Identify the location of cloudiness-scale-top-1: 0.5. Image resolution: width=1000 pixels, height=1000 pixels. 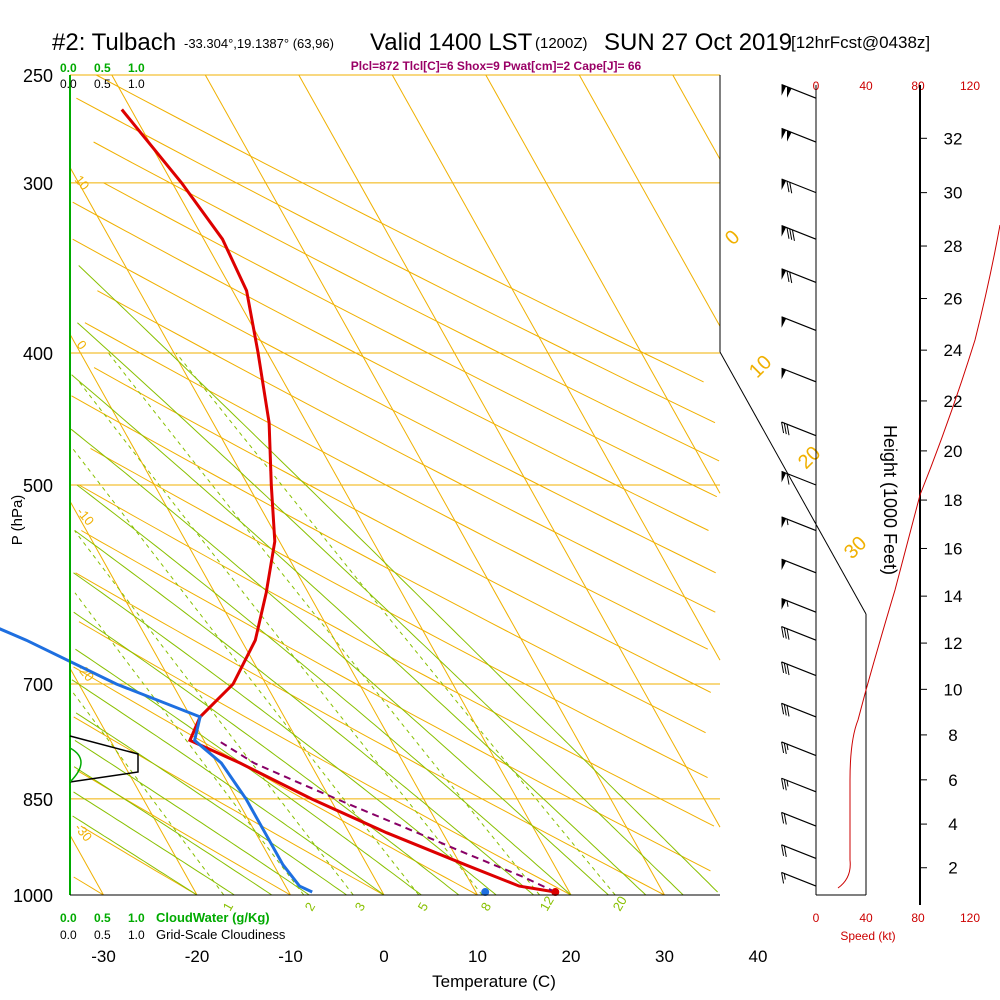
(102, 84).